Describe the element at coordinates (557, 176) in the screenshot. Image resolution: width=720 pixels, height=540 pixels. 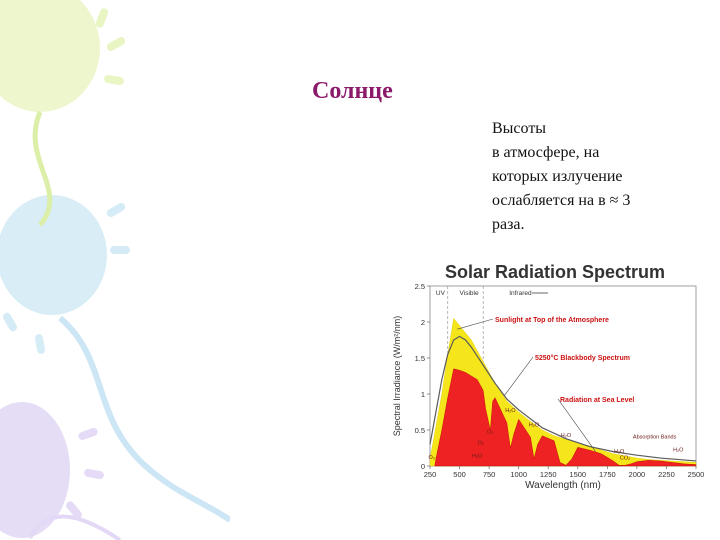
I see `caption-line: которых излучение` at that location.